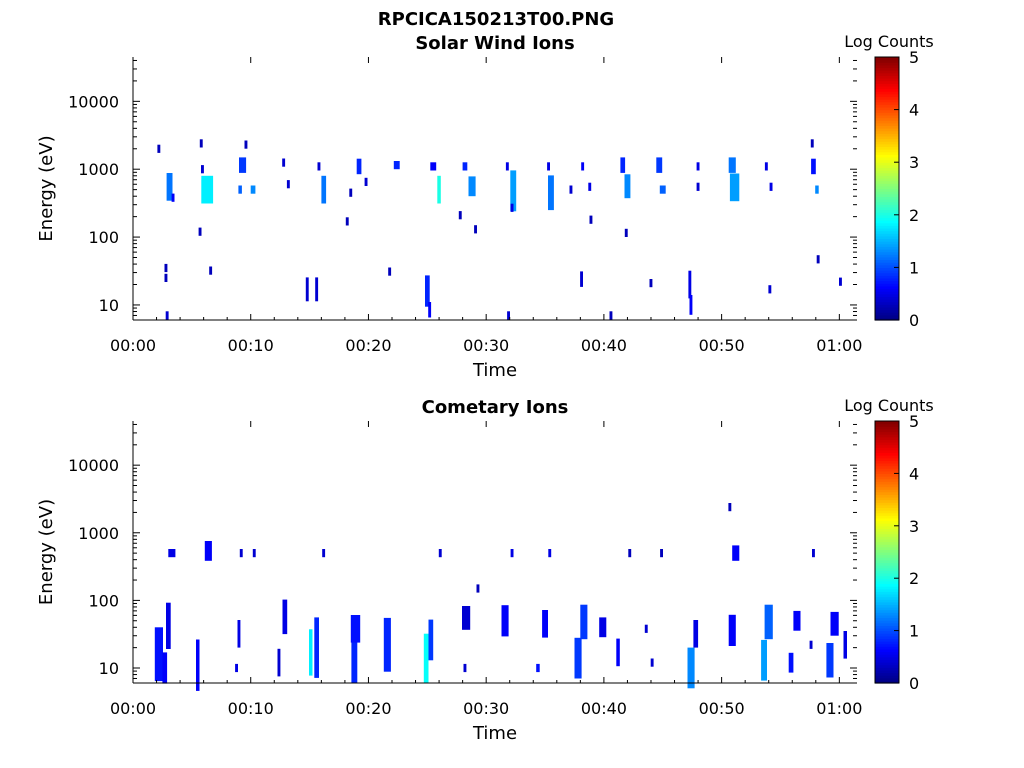 The width and height of the screenshot is (1024, 768). What do you see at coordinates (93, 101) in the screenshot?
I see `y-tick-label: 10000` at bounding box center [93, 101].